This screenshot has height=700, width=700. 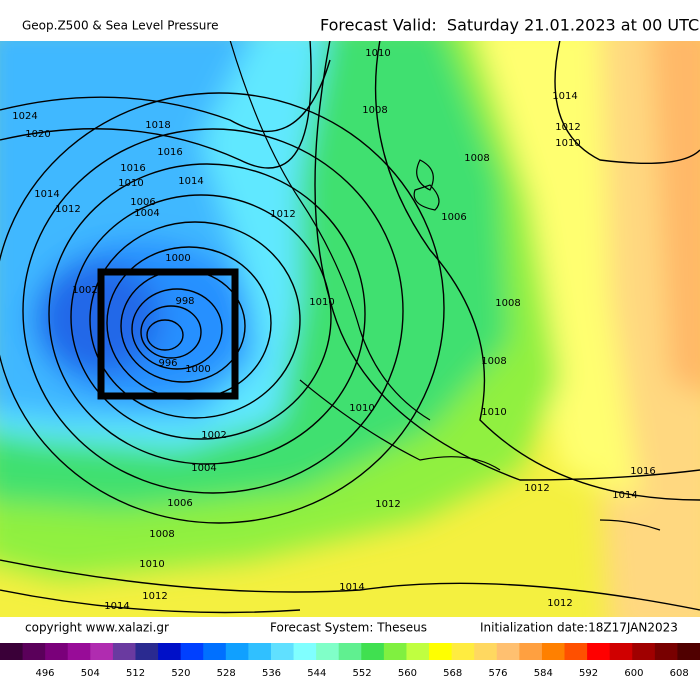 What do you see at coordinates (167, 363) in the screenshot?
I see `isobar-label: 996` at bounding box center [167, 363].